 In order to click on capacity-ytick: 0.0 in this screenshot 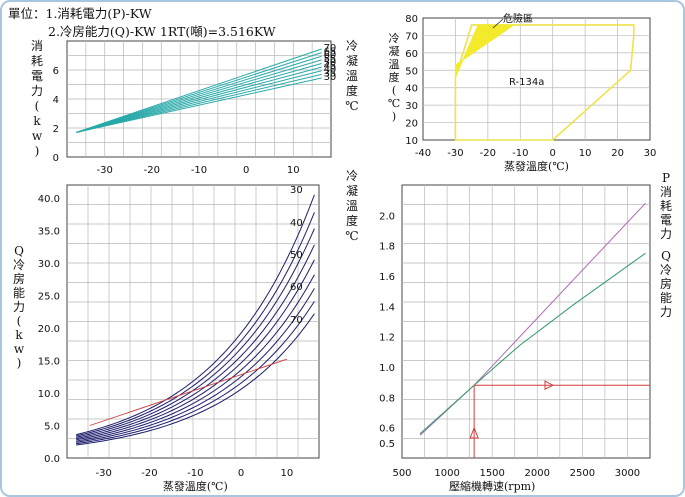, I will do `click(52, 459)`.